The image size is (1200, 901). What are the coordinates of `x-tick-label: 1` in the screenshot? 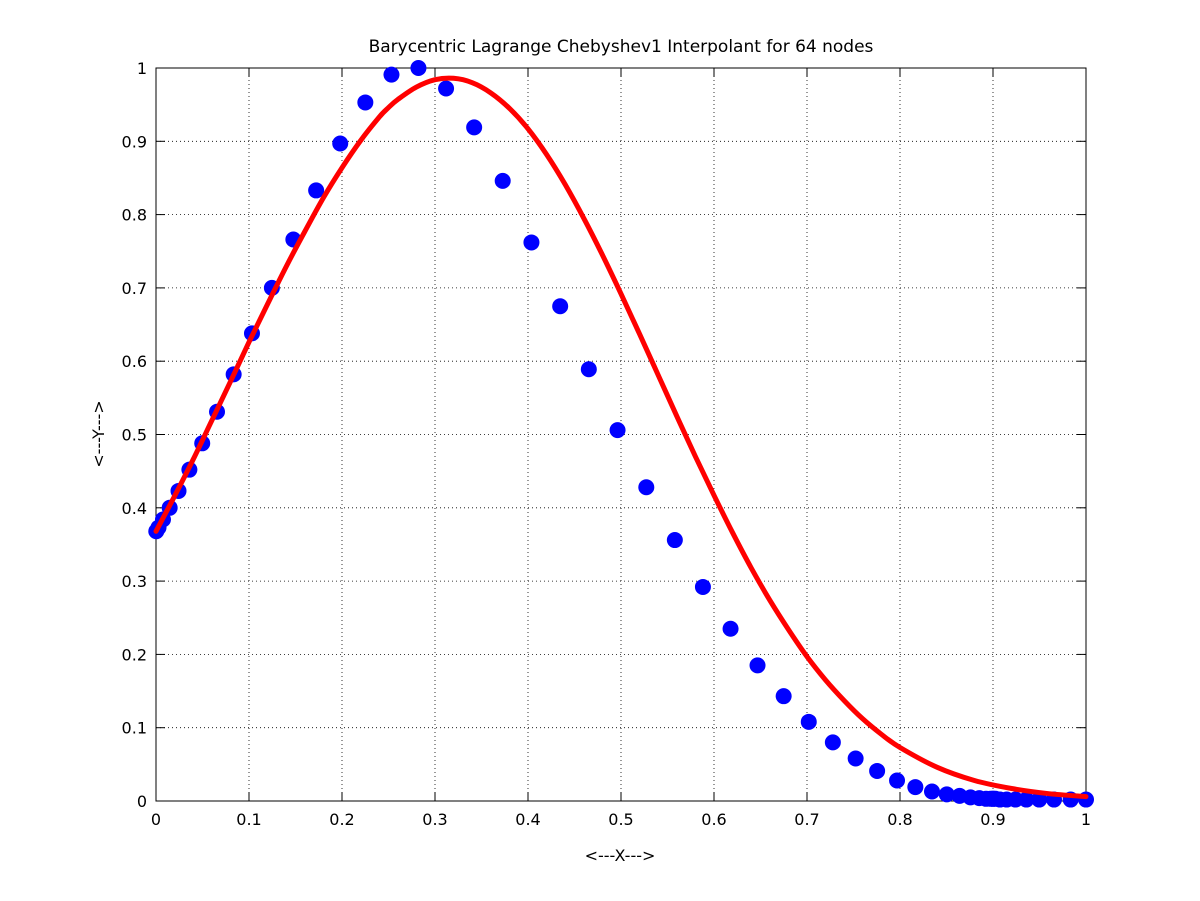 It's located at (1086, 819).